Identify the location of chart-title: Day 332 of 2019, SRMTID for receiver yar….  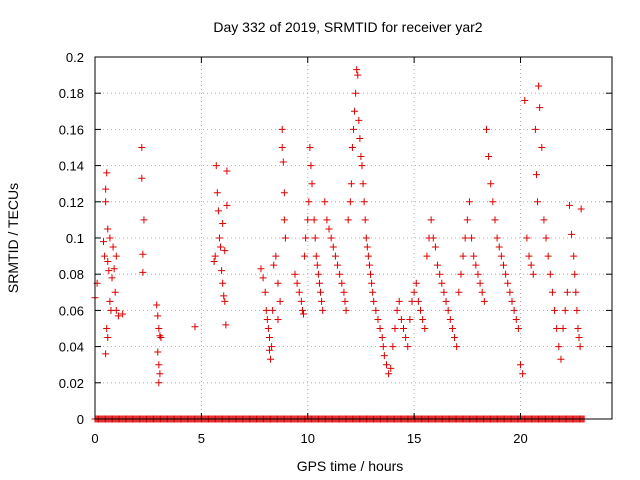
(347, 27).